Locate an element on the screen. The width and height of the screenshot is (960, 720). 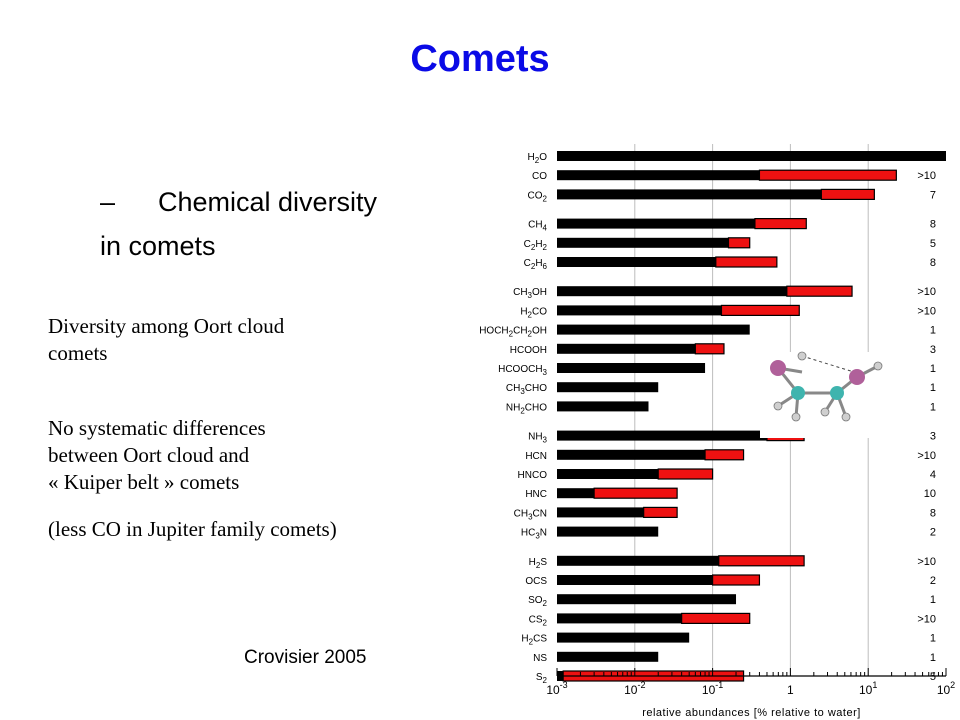
bar-ocs-min is located at coordinates (635, 580).